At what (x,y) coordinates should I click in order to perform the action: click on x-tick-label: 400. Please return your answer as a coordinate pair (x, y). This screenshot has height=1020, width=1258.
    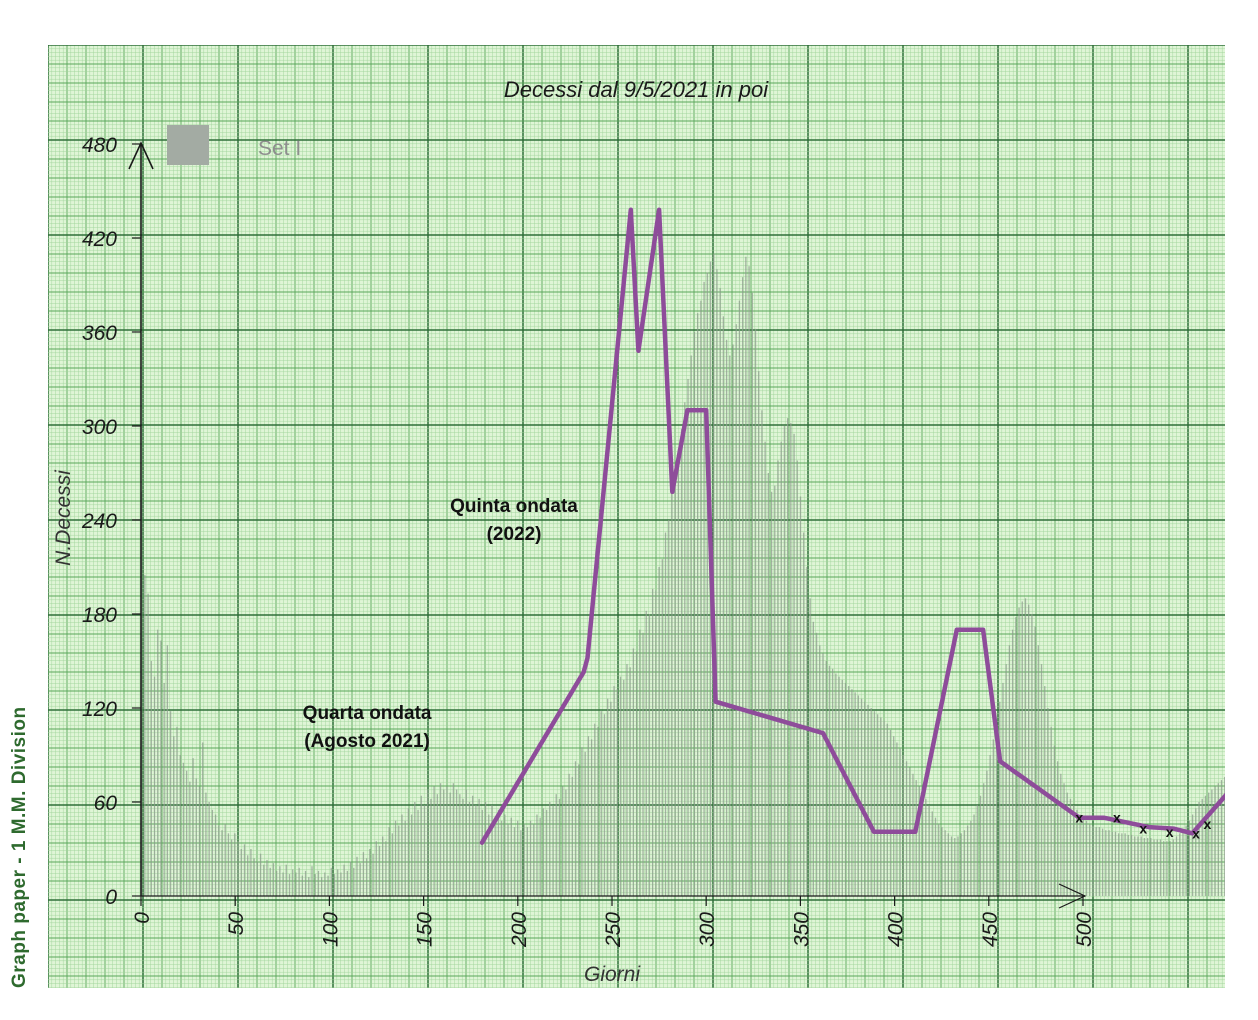
    Looking at the image, I should click on (896, 929).